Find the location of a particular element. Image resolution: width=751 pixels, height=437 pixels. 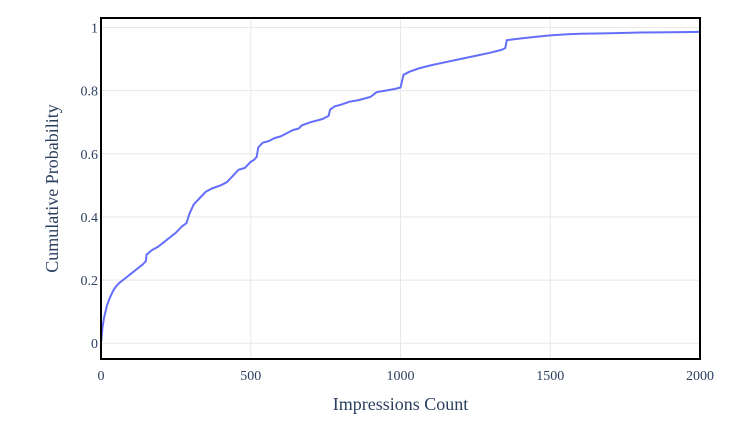

x-axis-ticks: 0 500 1000 1500 2000 is located at coordinates (406, 376).